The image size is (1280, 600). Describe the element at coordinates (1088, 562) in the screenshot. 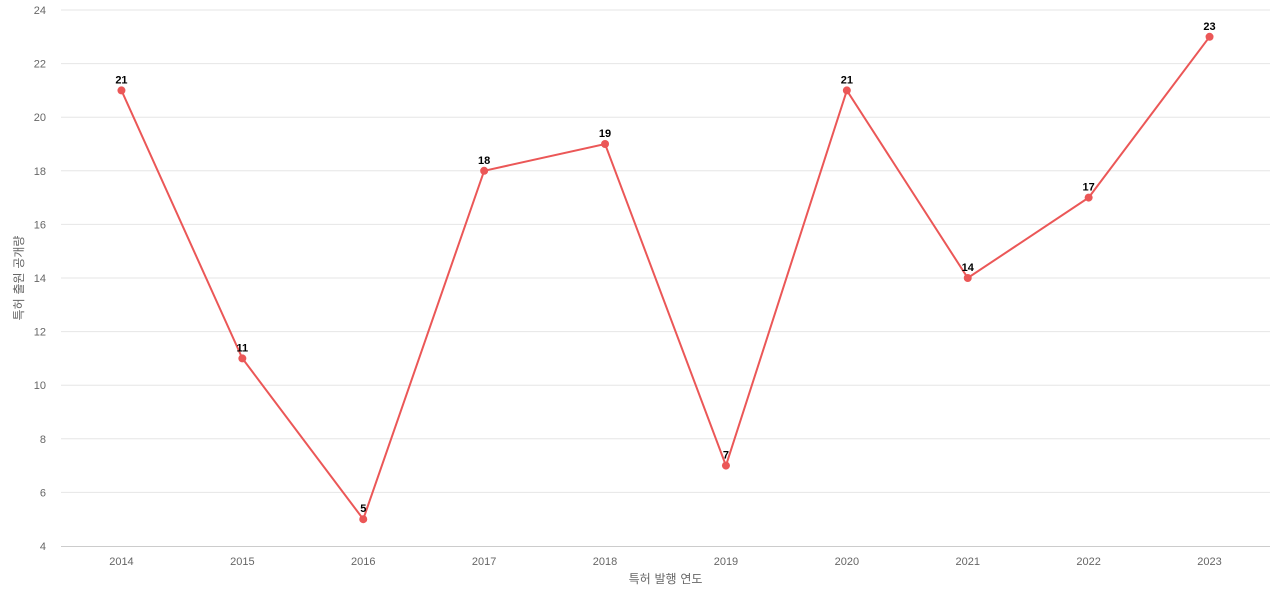

I see `x-tick-label: 2022` at that location.